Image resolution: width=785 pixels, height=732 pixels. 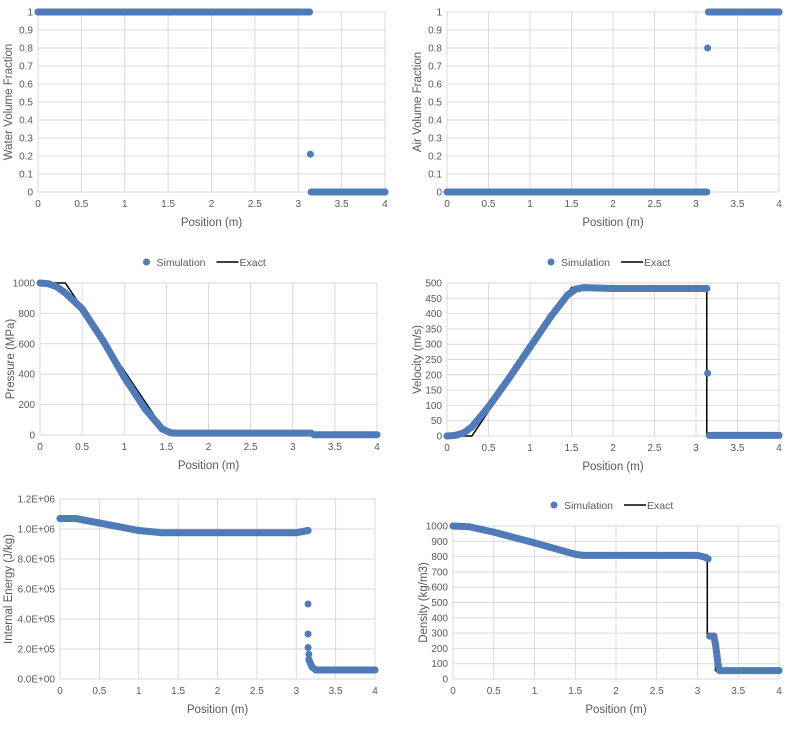 What do you see at coordinates (433, 299) in the screenshot?
I see `y-tick-label: 450` at bounding box center [433, 299].